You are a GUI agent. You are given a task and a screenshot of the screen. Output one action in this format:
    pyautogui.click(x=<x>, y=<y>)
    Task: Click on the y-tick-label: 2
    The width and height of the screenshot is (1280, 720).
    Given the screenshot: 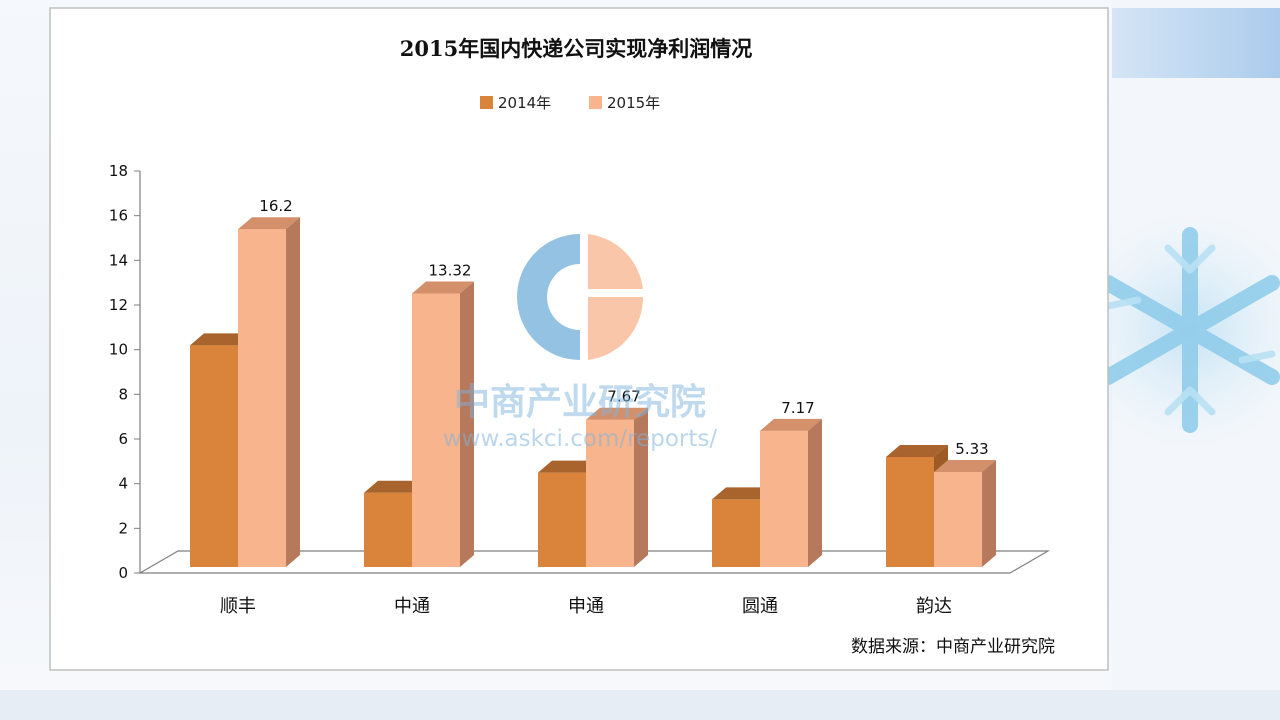 What is the action you would take?
    pyautogui.click(x=123, y=528)
    